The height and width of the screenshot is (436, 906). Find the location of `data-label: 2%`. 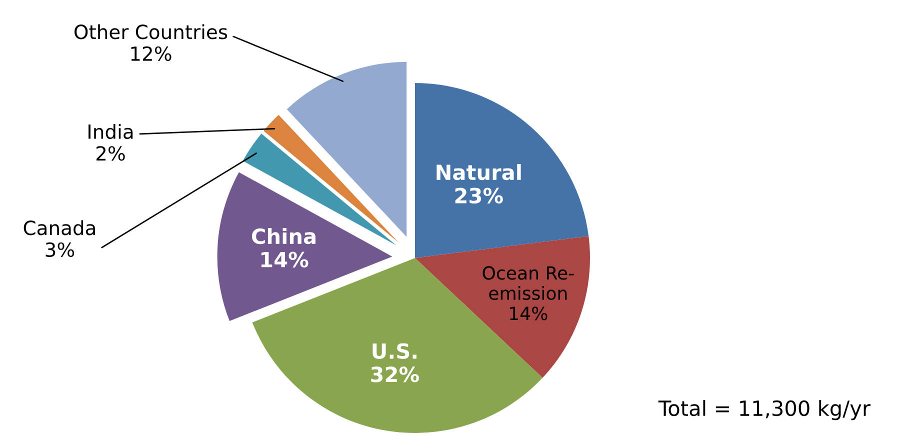

data-label: 2% is located at coordinates (110, 153).